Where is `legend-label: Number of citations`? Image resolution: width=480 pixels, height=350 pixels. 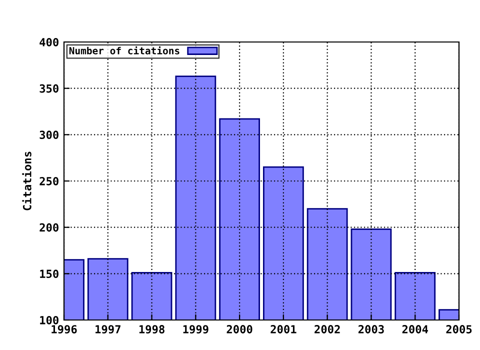 legend-label: Number of citations is located at coordinates (124, 50).